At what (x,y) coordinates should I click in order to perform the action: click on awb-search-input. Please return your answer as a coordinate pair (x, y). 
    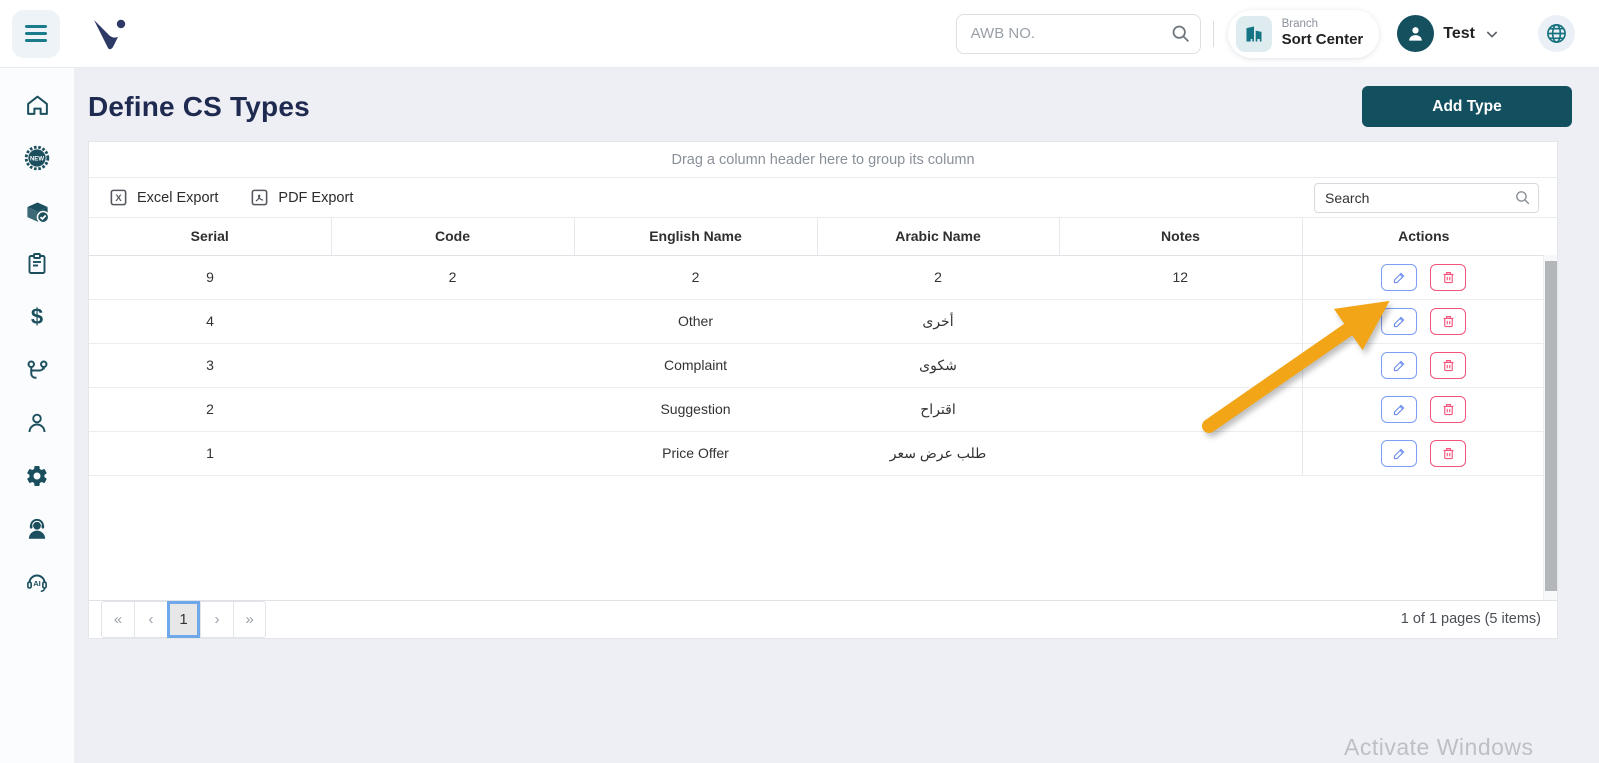
    Looking at the image, I should click on (1078, 33).